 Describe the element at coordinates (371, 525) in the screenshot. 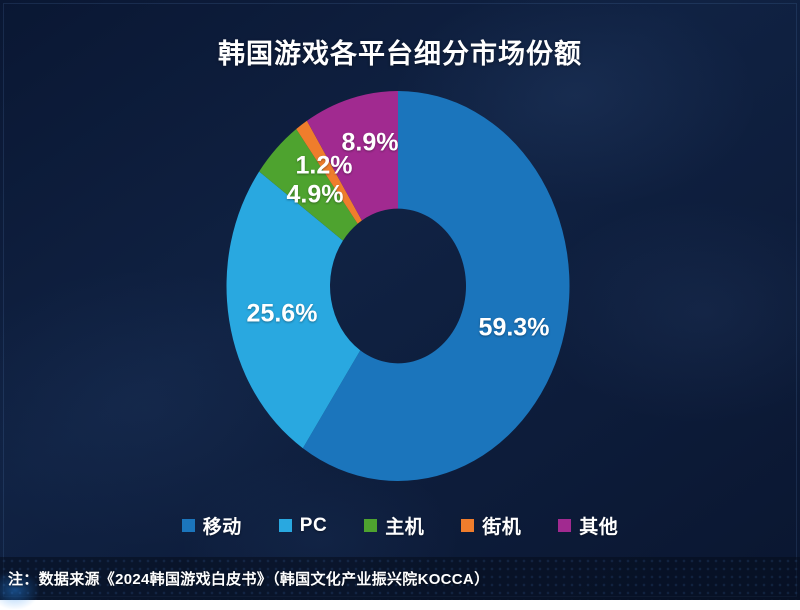

I see `legend-swatch-console` at that location.